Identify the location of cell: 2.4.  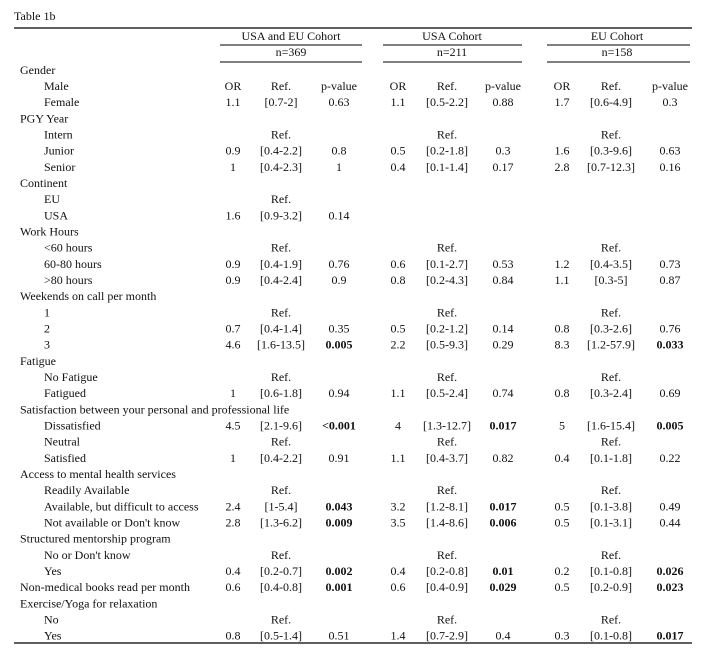
(233, 506).